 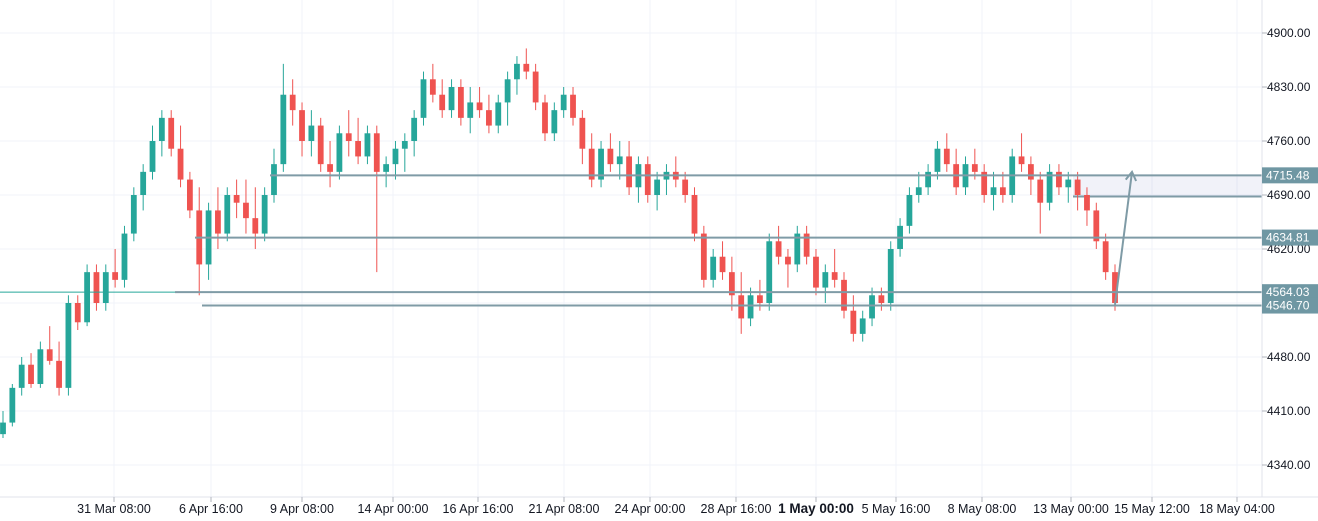 I want to click on price-axis, so click(x=1290, y=248).